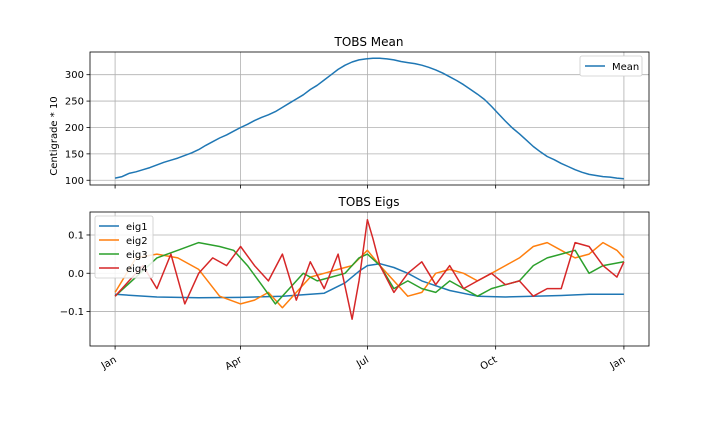 The height and width of the screenshot is (432, 720). I want to click on eigs-legend: eig1 eig2 eig3 eig4, so click(124, 247).